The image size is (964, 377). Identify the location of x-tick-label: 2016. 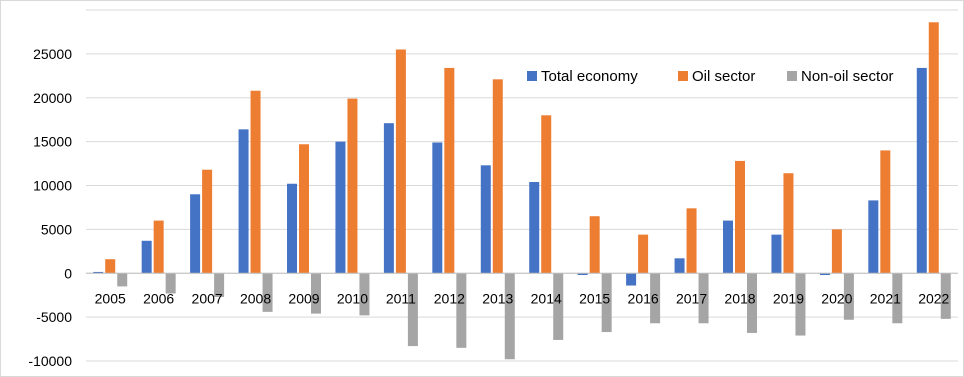
(643, 298).